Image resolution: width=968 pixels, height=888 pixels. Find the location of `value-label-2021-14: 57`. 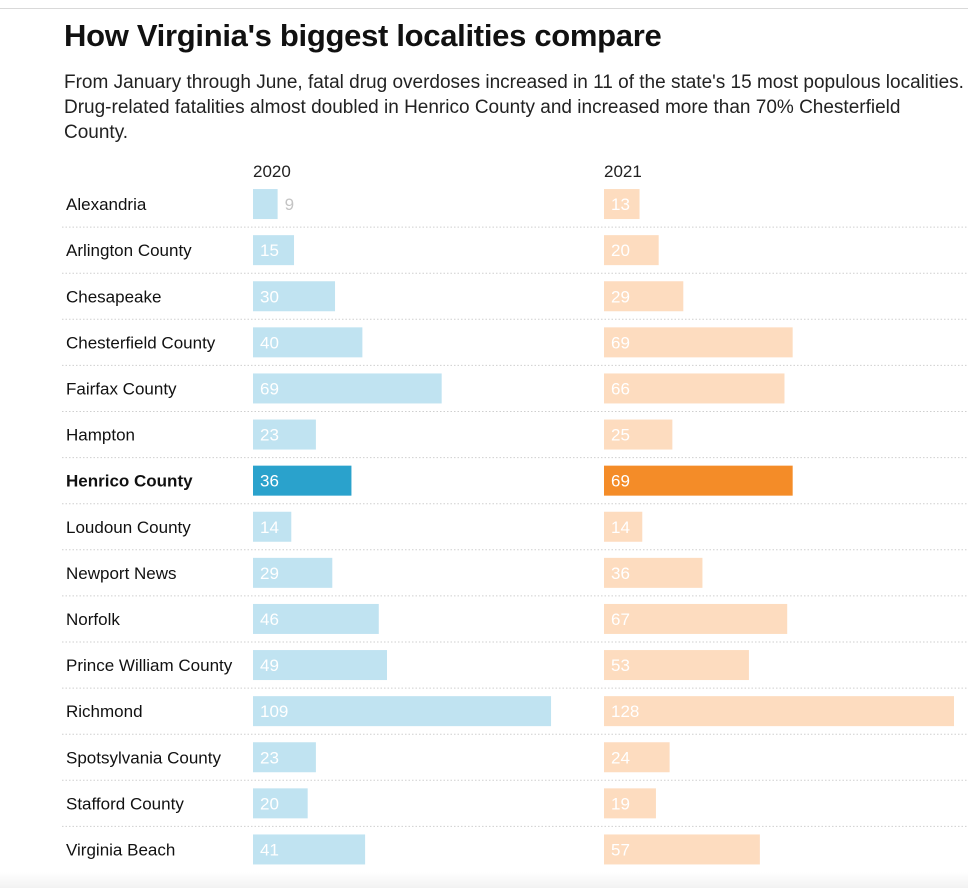

value-label-2021-14: 57 is located at coordinates (620, 849).